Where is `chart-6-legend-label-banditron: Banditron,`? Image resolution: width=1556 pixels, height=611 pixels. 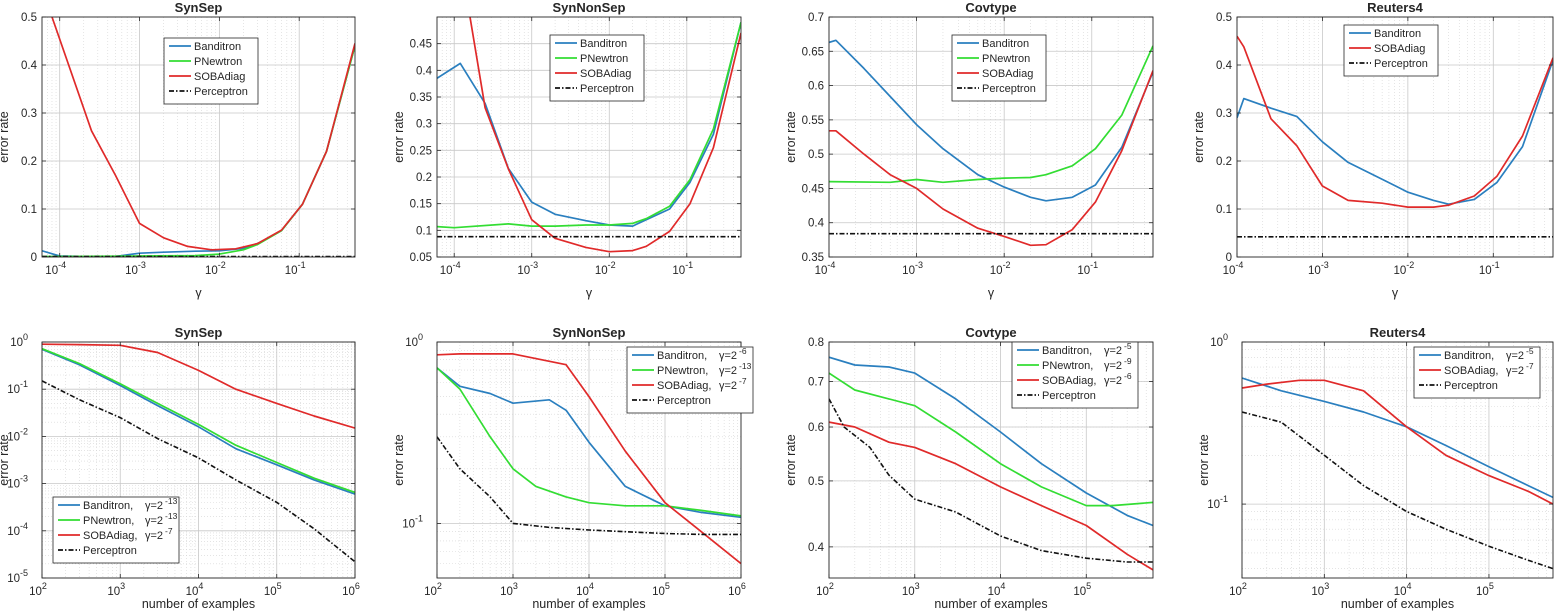 chart-6-legend-label-banditron: Banditron, is located at coordinates (682, 356).